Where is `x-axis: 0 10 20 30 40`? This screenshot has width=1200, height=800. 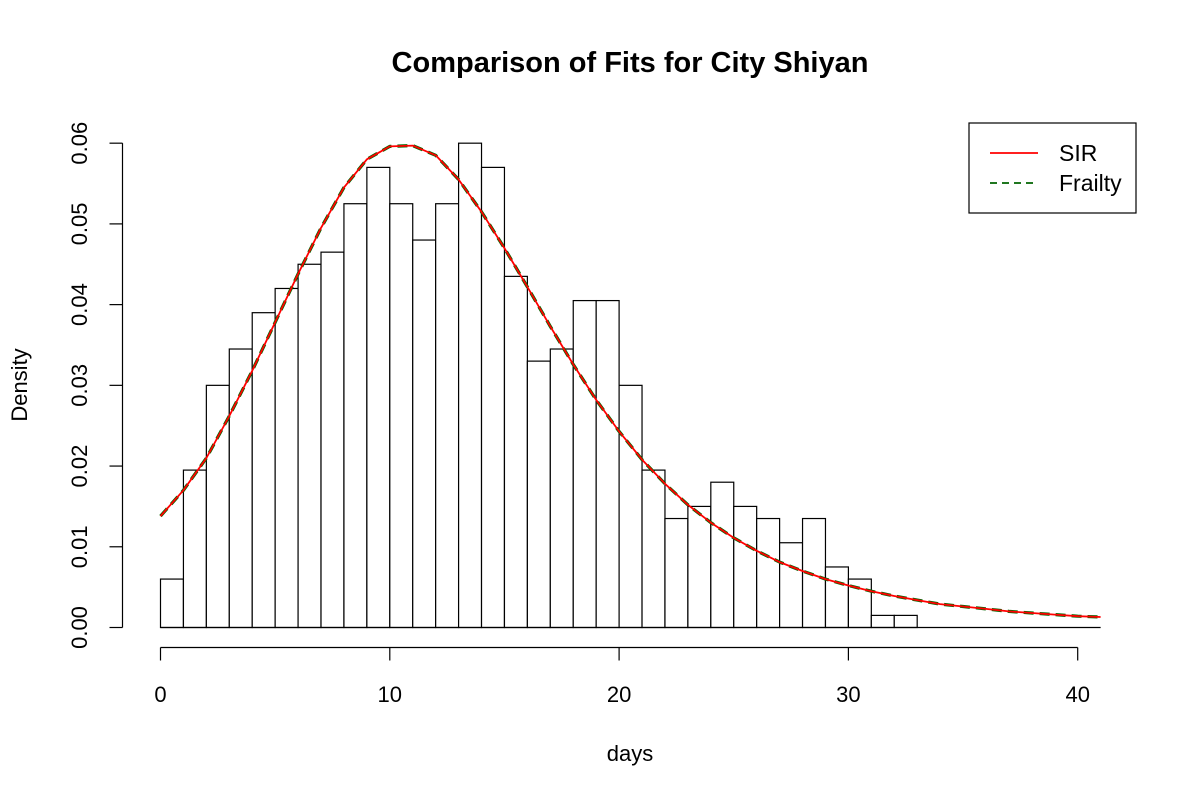 x-axis: 0 10 20 30 40 is located at coordinates (622, 676).